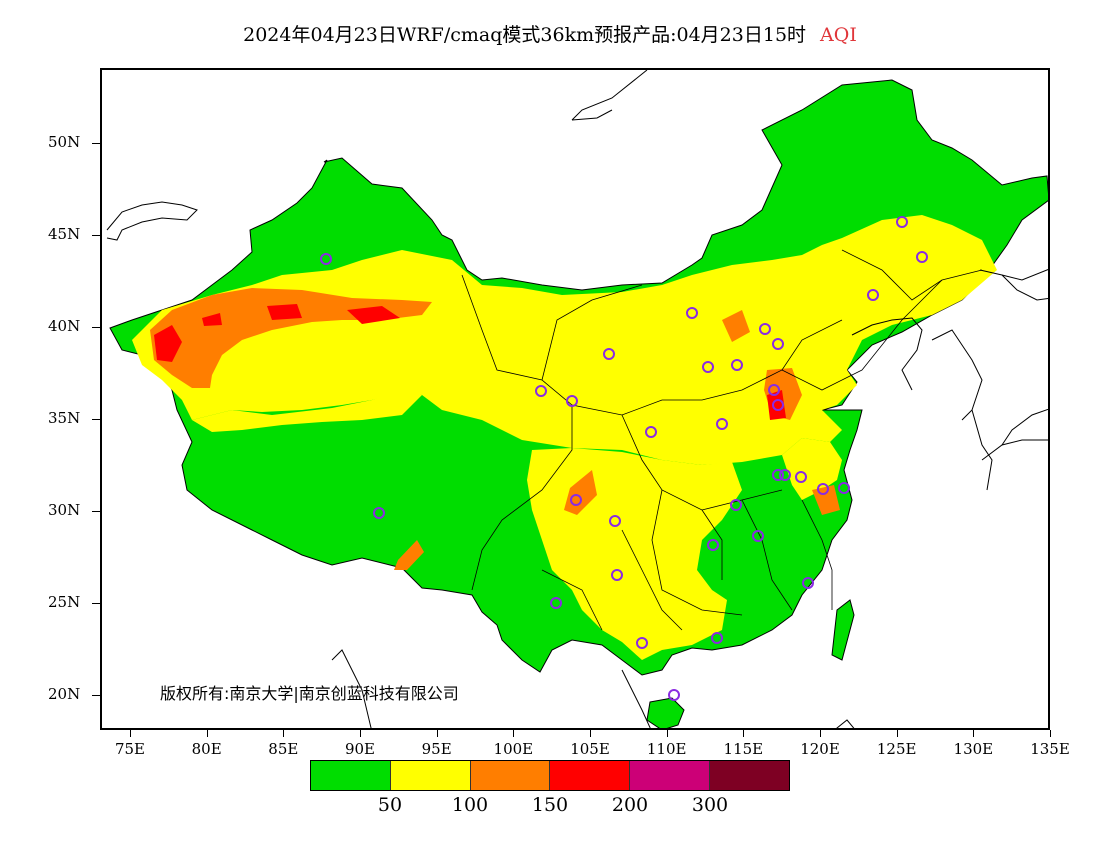  I want to click on title-product: AQI, so click(838, 35).